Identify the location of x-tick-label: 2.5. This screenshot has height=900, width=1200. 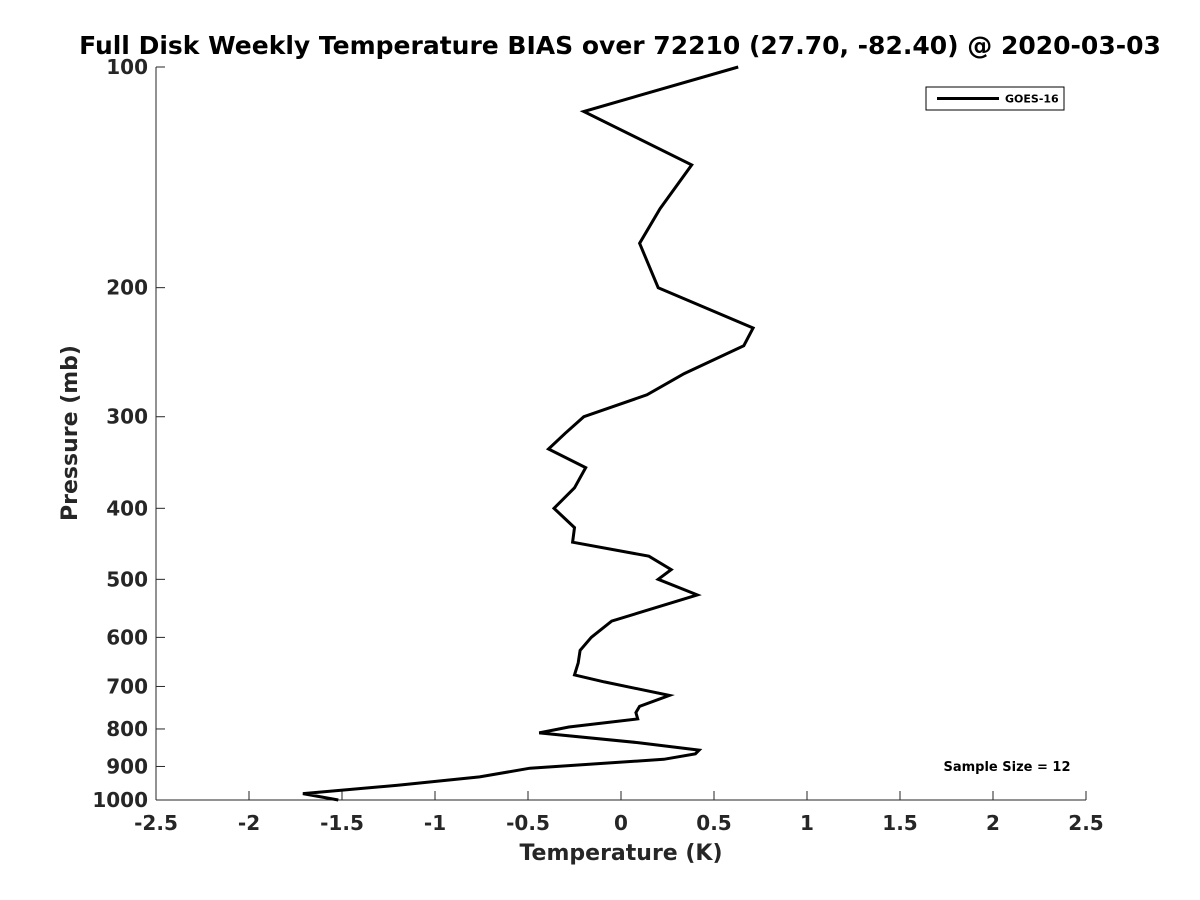
(1085, 823).